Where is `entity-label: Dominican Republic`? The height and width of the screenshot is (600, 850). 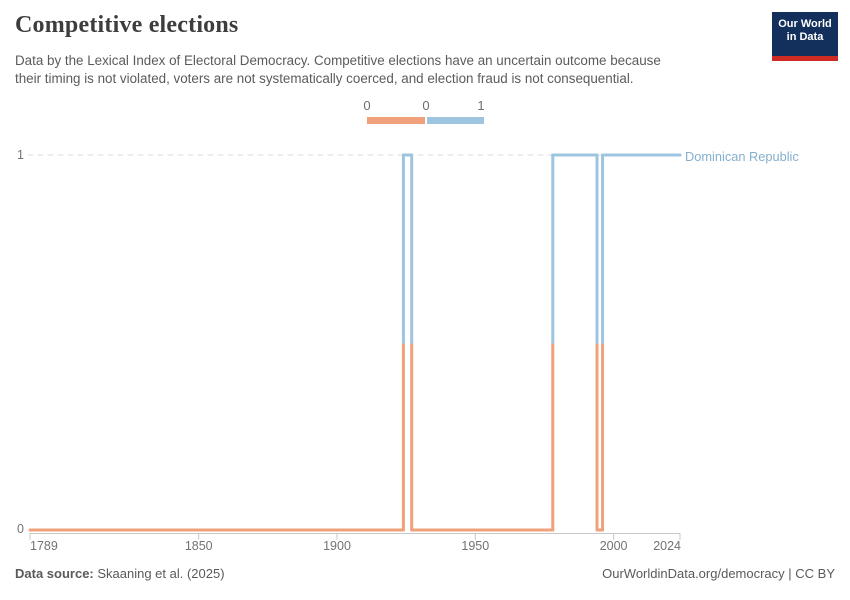 entity-label: Dominican Republic is located at coordinates (742, 156).